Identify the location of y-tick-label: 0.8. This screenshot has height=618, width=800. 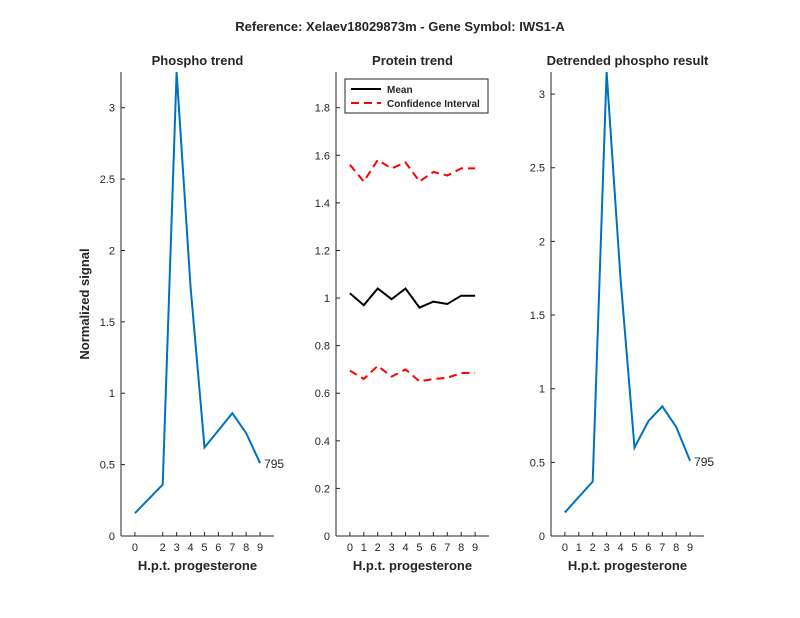
(322, 347).